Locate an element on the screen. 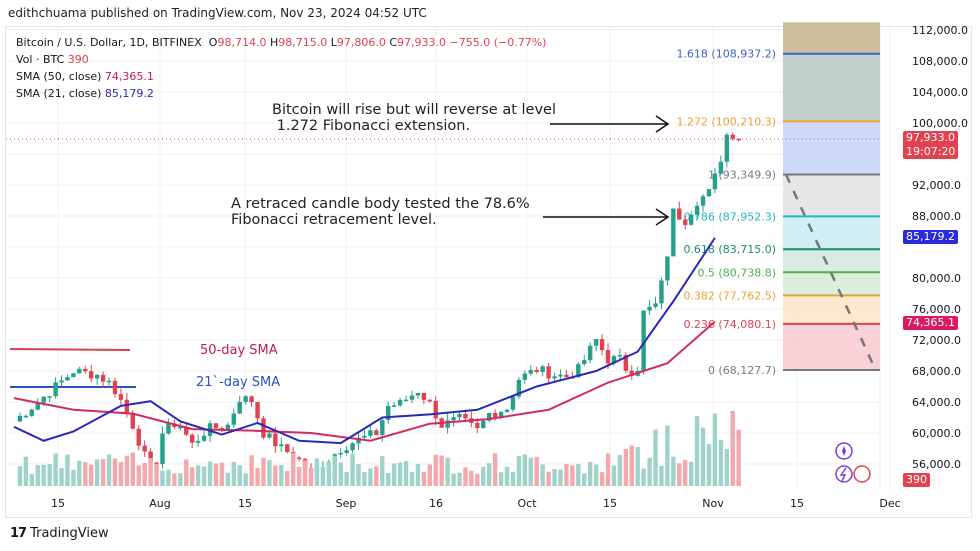  sma50-label: 50-day SMA is located at coordinates (239, 350).